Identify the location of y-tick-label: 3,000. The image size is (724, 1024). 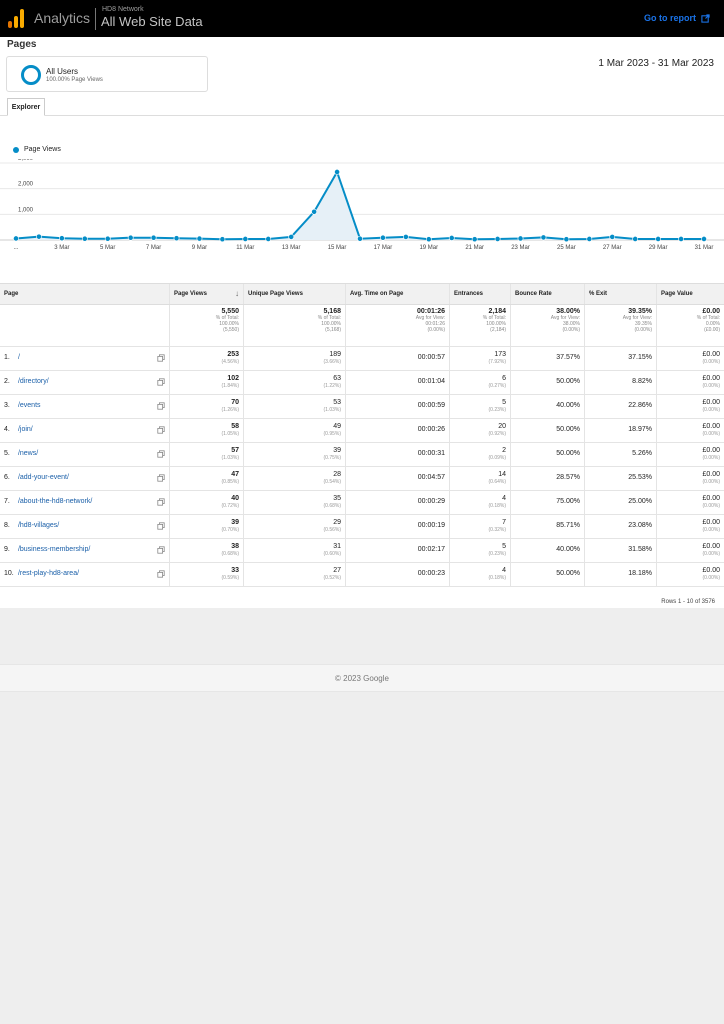
(26, 160).